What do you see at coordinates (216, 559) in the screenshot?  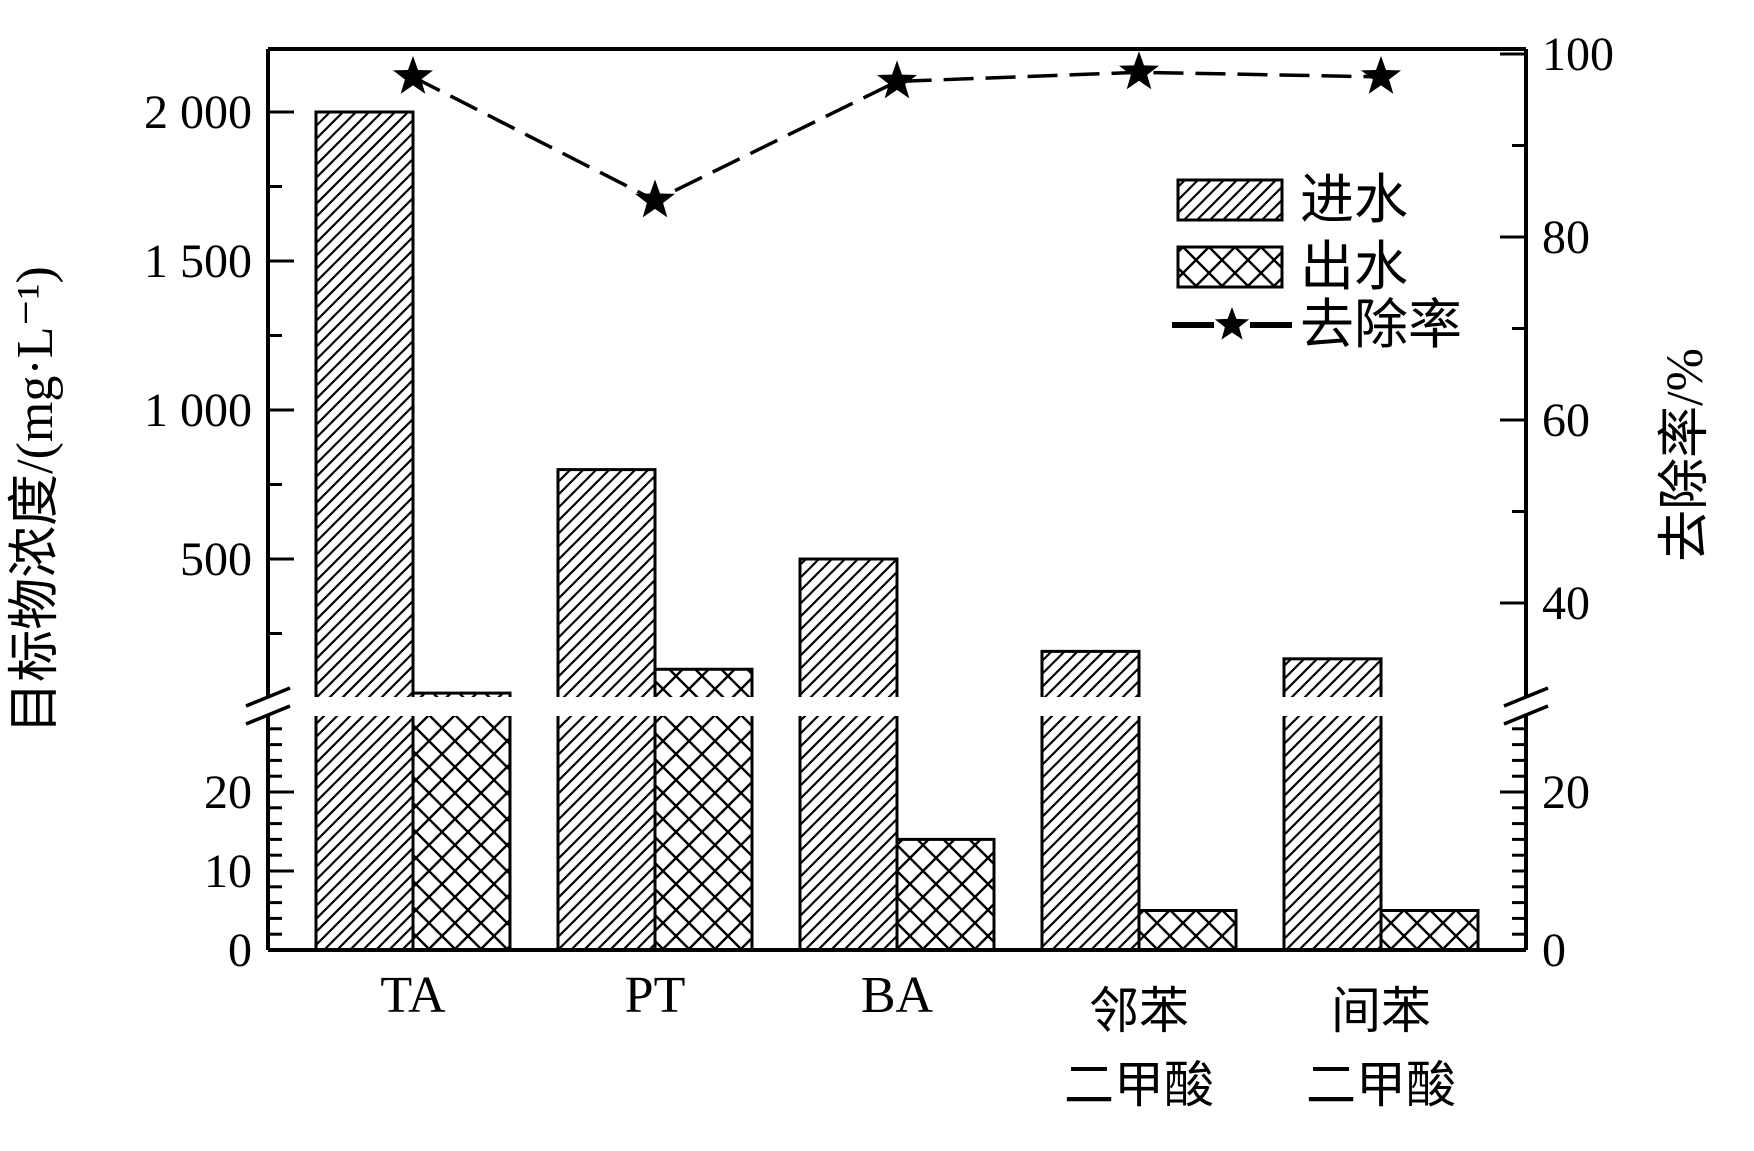 I see `tick-label-left-500: 500` at bounding box center [216, 559].